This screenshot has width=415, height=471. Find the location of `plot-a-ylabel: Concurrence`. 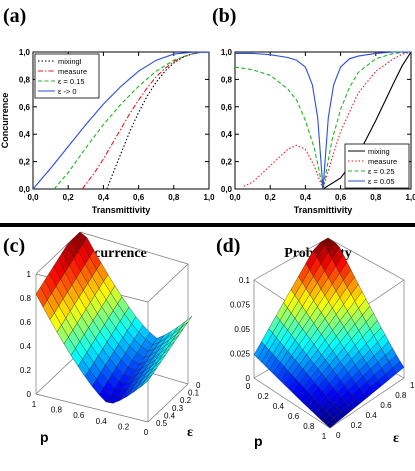

plot-a-ylabel: Concurrence is located at coordinates (5, 121).